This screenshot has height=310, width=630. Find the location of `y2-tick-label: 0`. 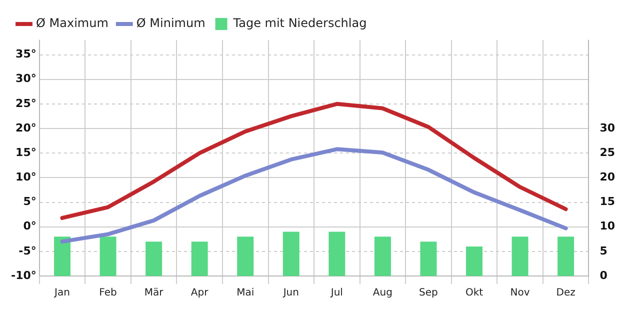

y2-tick-label: 0 is located at coordinates (604, 275).